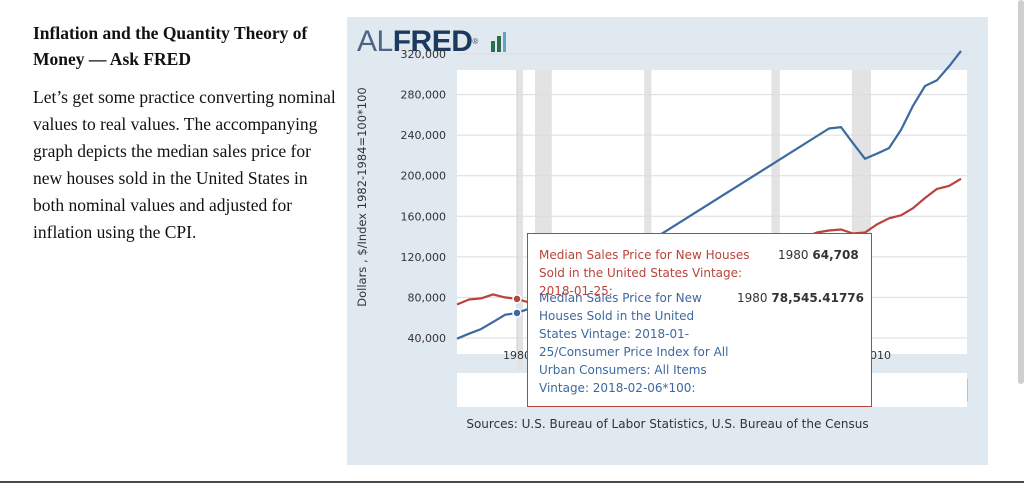 The height and width of the screenshot is (483, 1024). What do you see at coordinates (752, 298) in the screenshot?
I see `tooltip-series2-date: 1980` at bounding box center [752, 298].